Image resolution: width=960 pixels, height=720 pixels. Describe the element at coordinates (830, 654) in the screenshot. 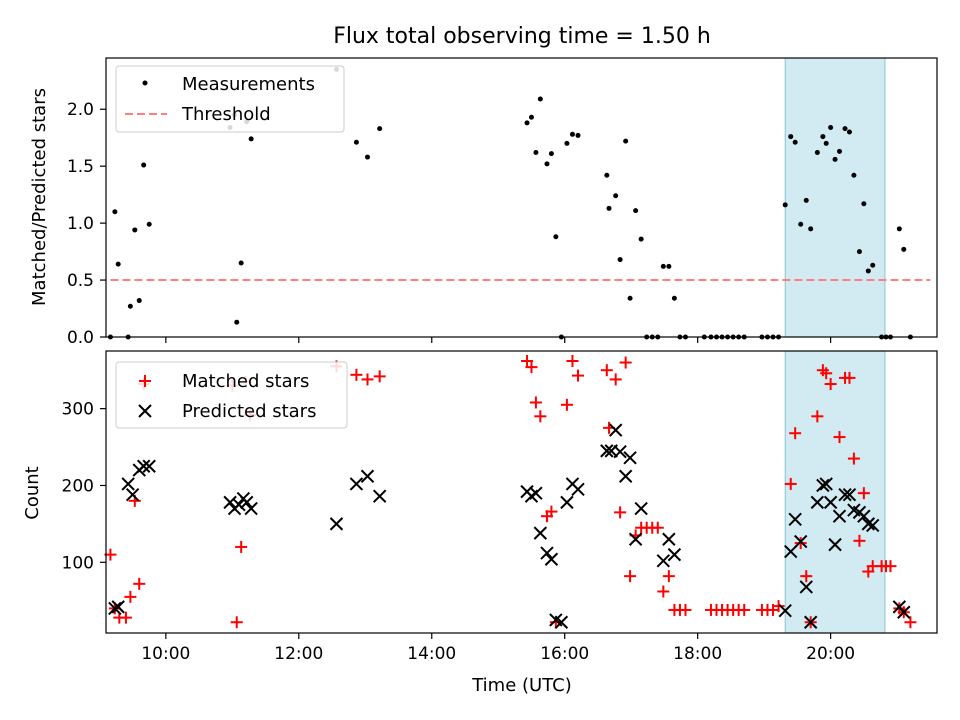

I see `x-tick-label: 20:00` at that location.